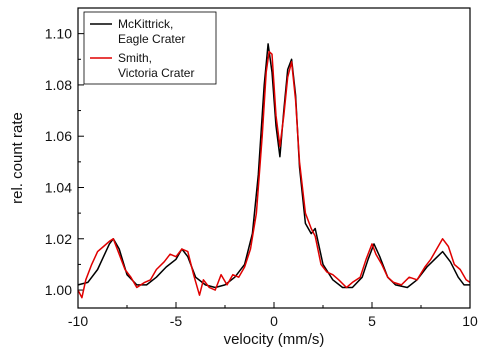 The width and height of the screenshot is (481, 347). I want to click on x-tick-label: 10, so click(470, 321).